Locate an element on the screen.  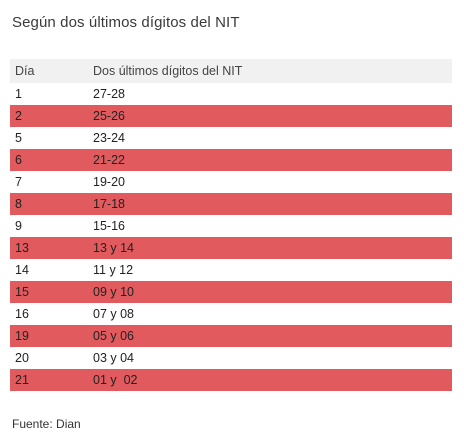
cell-digitos: 01 y 02 is located at coordinates (115, 380).